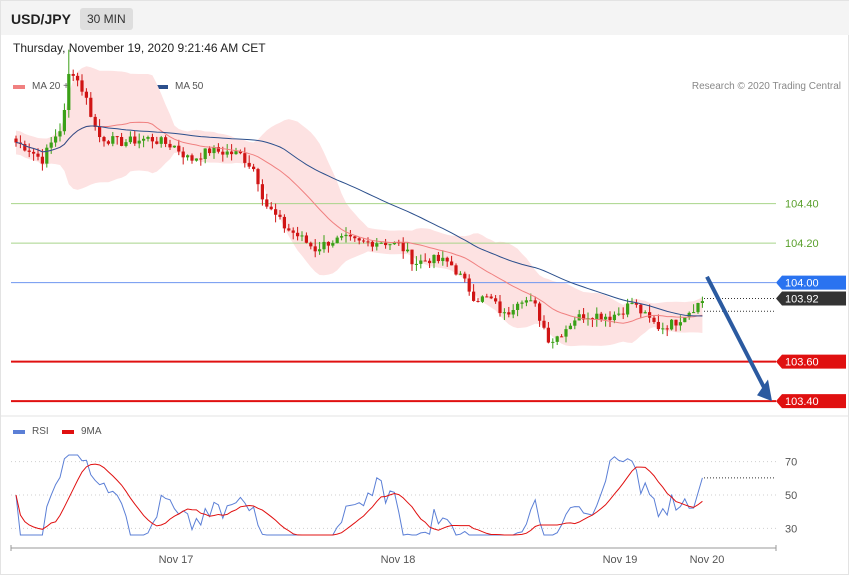 This screenshot has width=850, height=576. I want to click on top-bar: USD/JPY 30 MIN, so click(425, 18).